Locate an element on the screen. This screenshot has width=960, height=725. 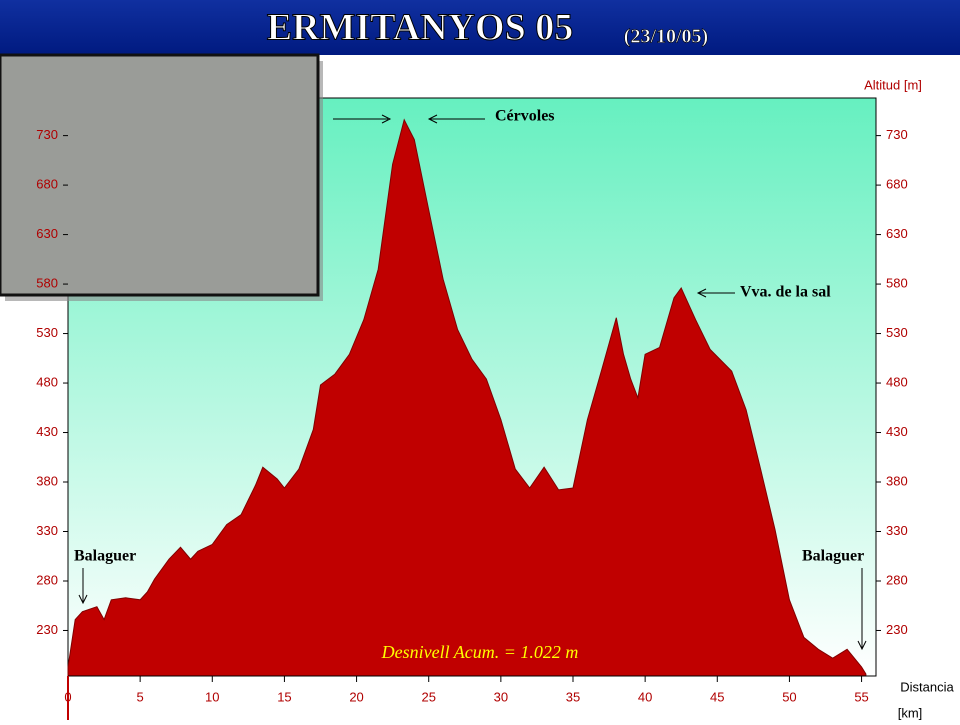
y2-tick-label: 280 is located at coordinates (897, 579).